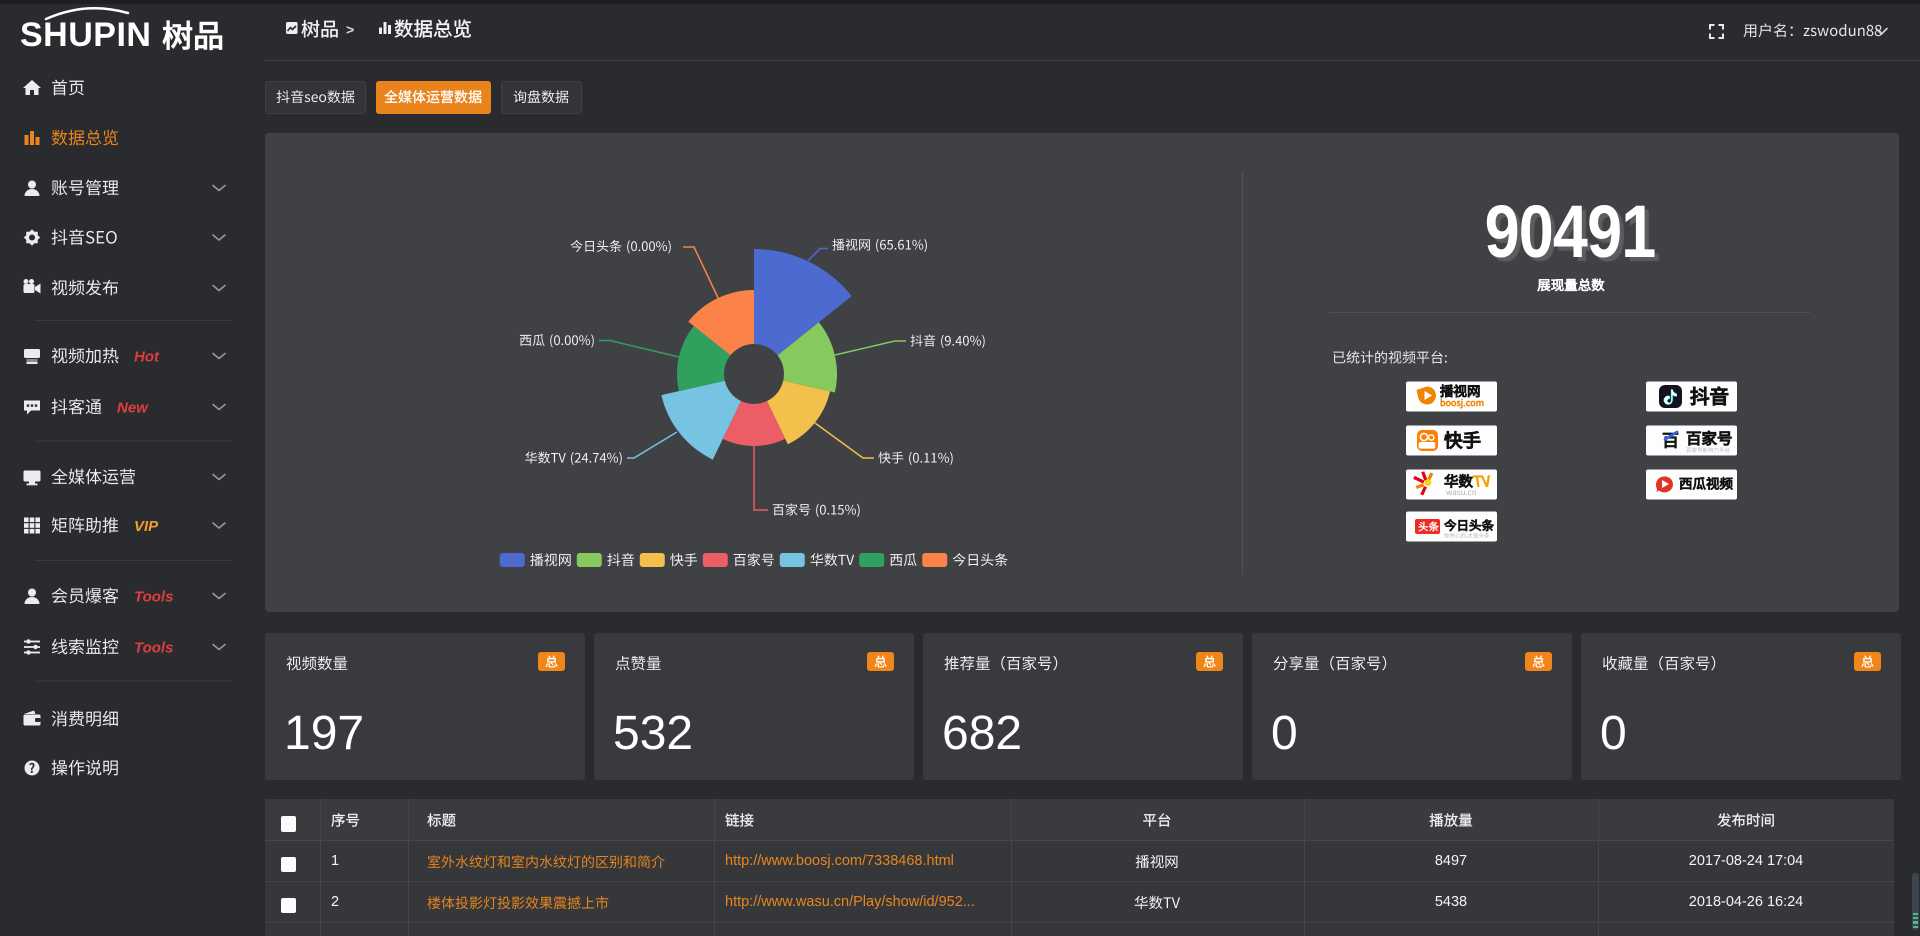 This screenshot has height=936, width=1920. Describe the element at coordinates (146, 526) in the screenshot. I see `svg-text: VIP` at that location.